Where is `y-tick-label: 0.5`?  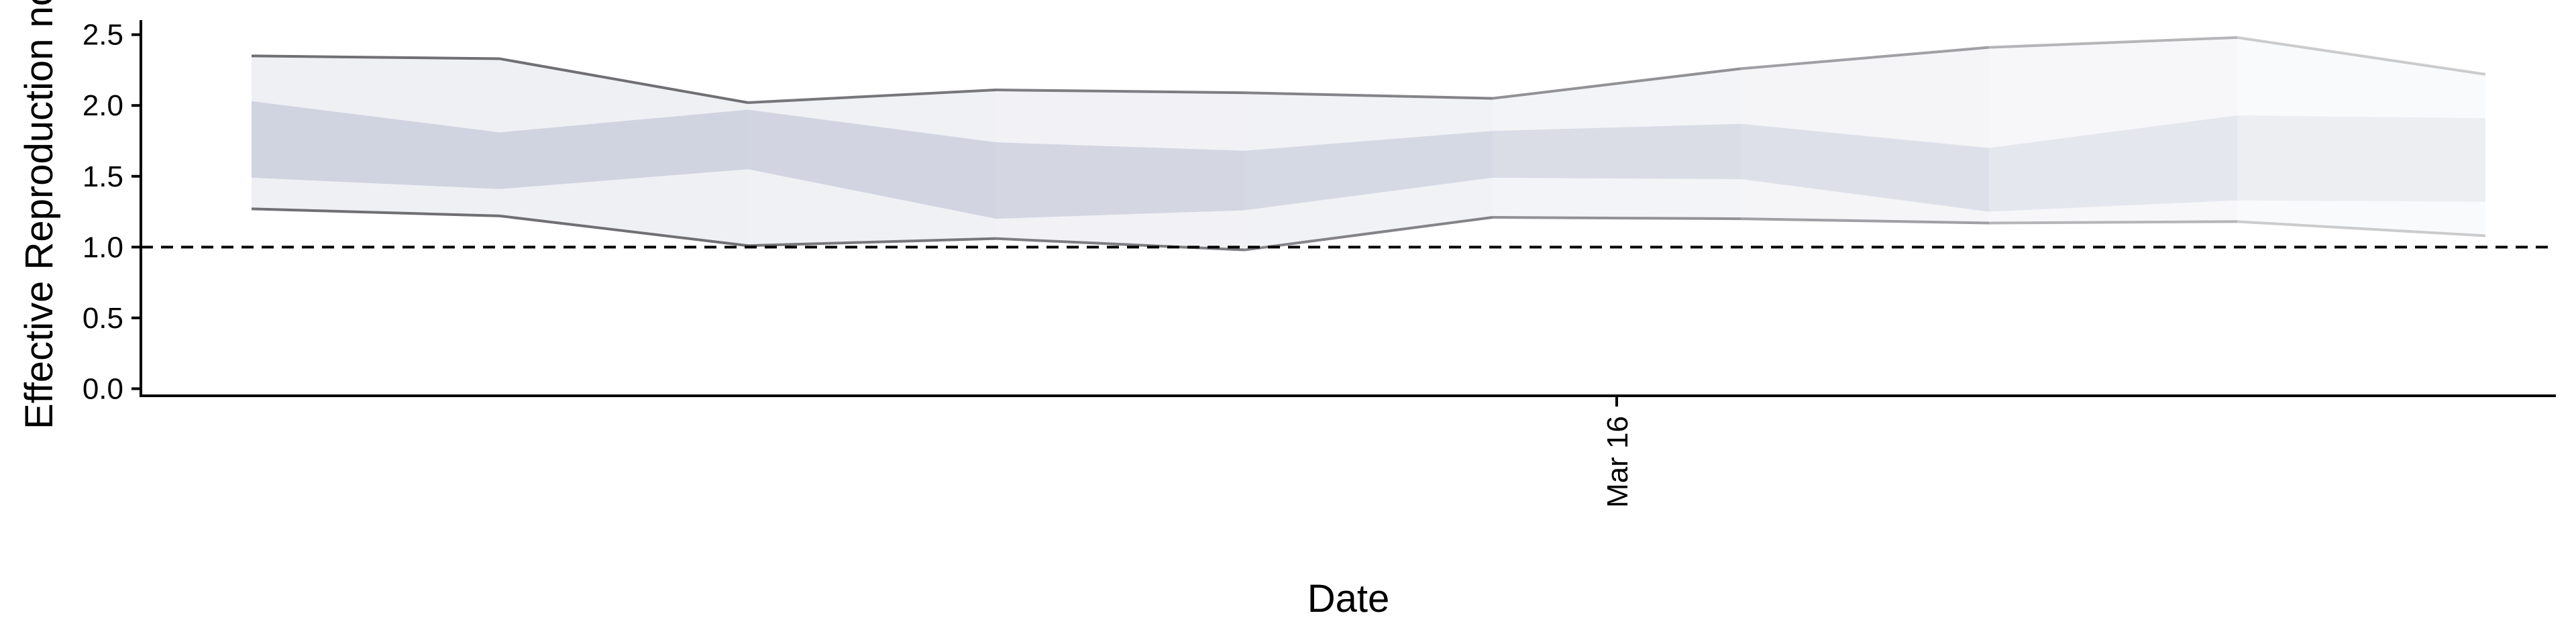 y-tick-label: 0.5 is located at coordinates (103, 318).